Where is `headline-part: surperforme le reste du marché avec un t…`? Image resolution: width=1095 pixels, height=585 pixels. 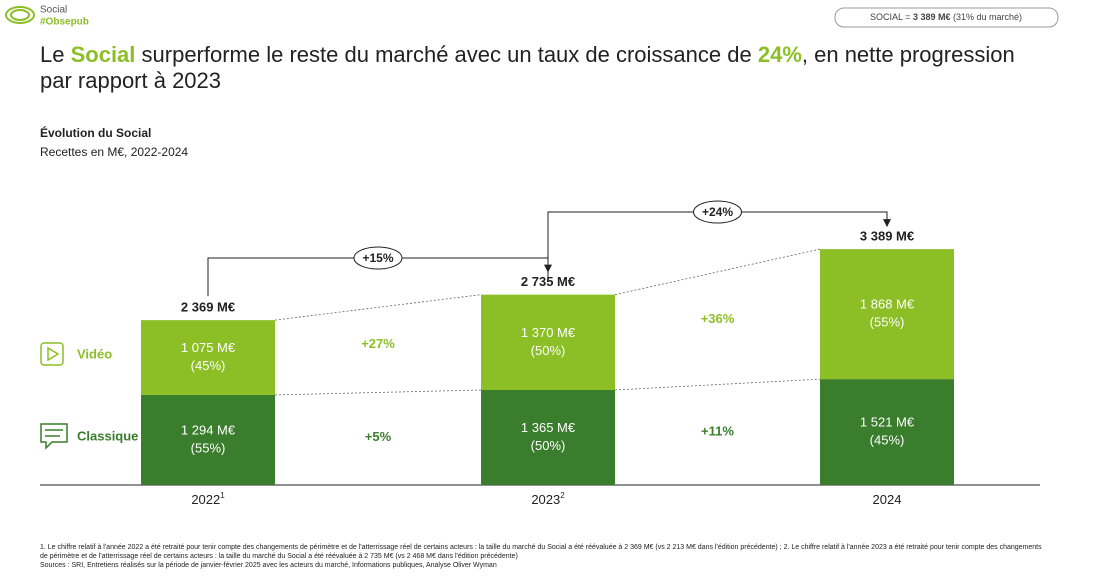
headline-part: surperforme le reste du marché avec un t… is located at coordinates (446, 54).